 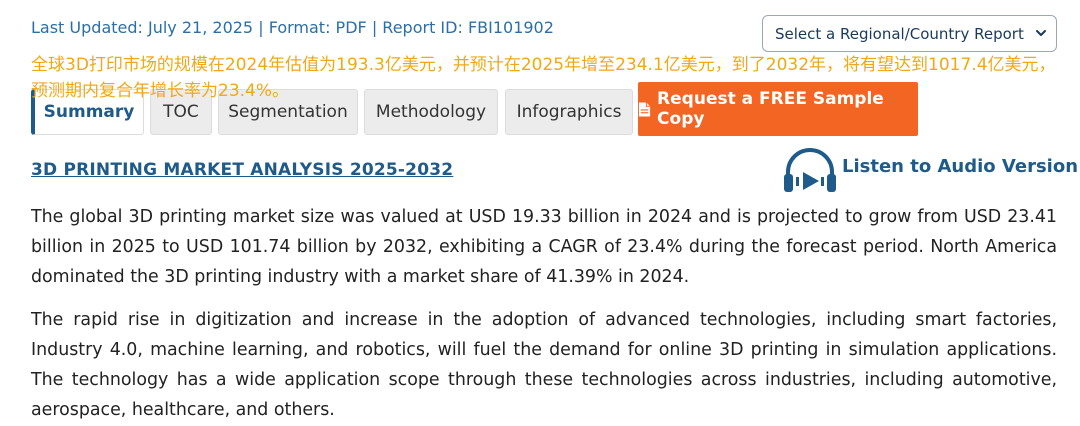 I want to click on audio-version-link: Listen to Audio Version, so click(x=930, y=171).